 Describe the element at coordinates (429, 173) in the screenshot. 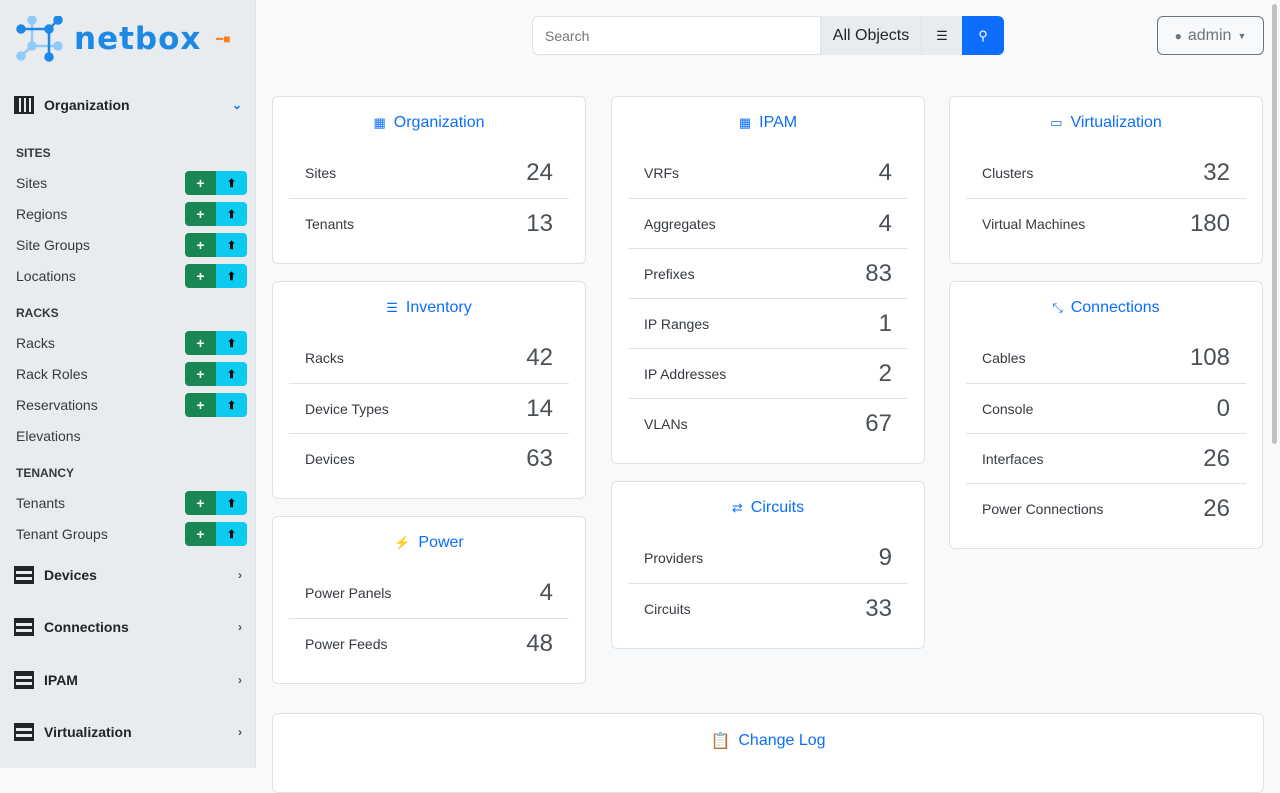

I see `stat-row: Sites 24` at that location.